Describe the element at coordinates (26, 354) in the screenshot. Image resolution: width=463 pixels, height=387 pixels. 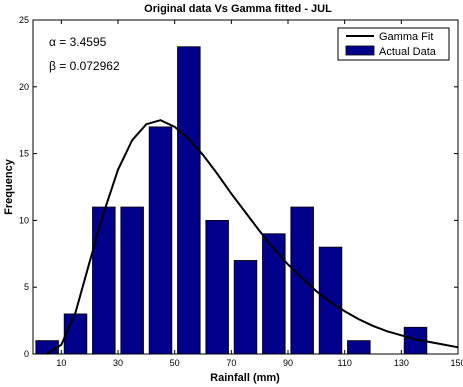
I see `y-tick-label: 0` at that location.